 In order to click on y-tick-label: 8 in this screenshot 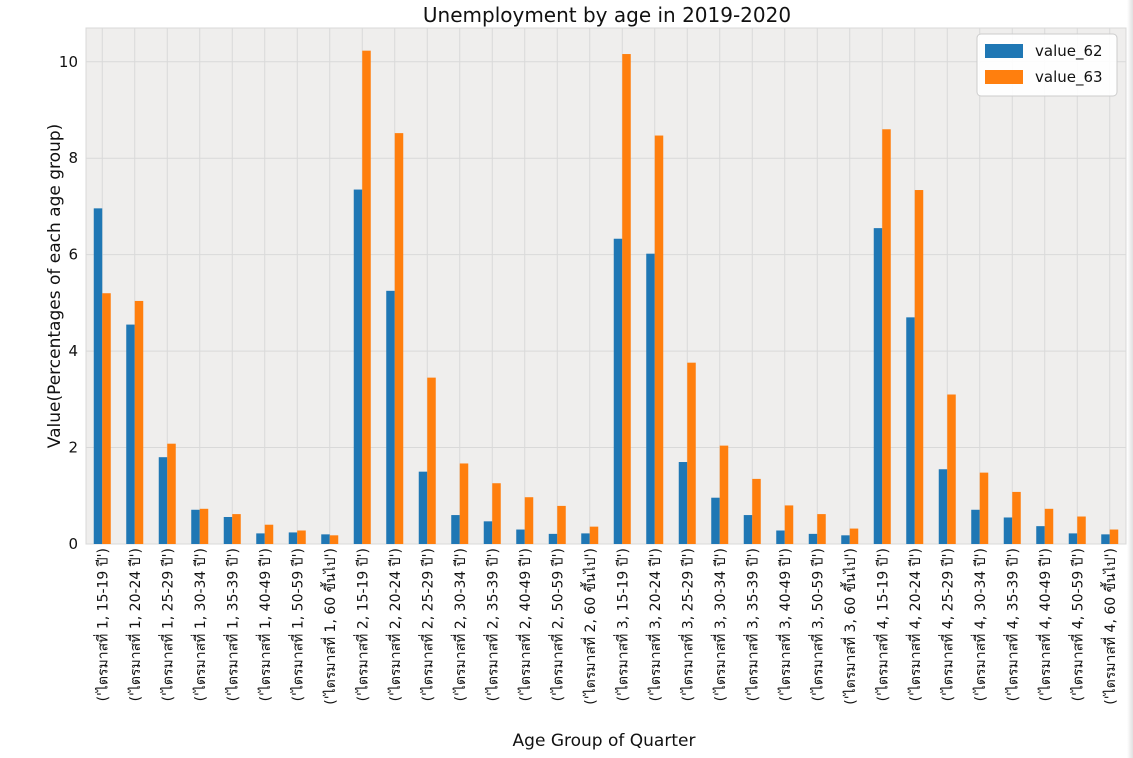, I will do `click(73, 158)`.